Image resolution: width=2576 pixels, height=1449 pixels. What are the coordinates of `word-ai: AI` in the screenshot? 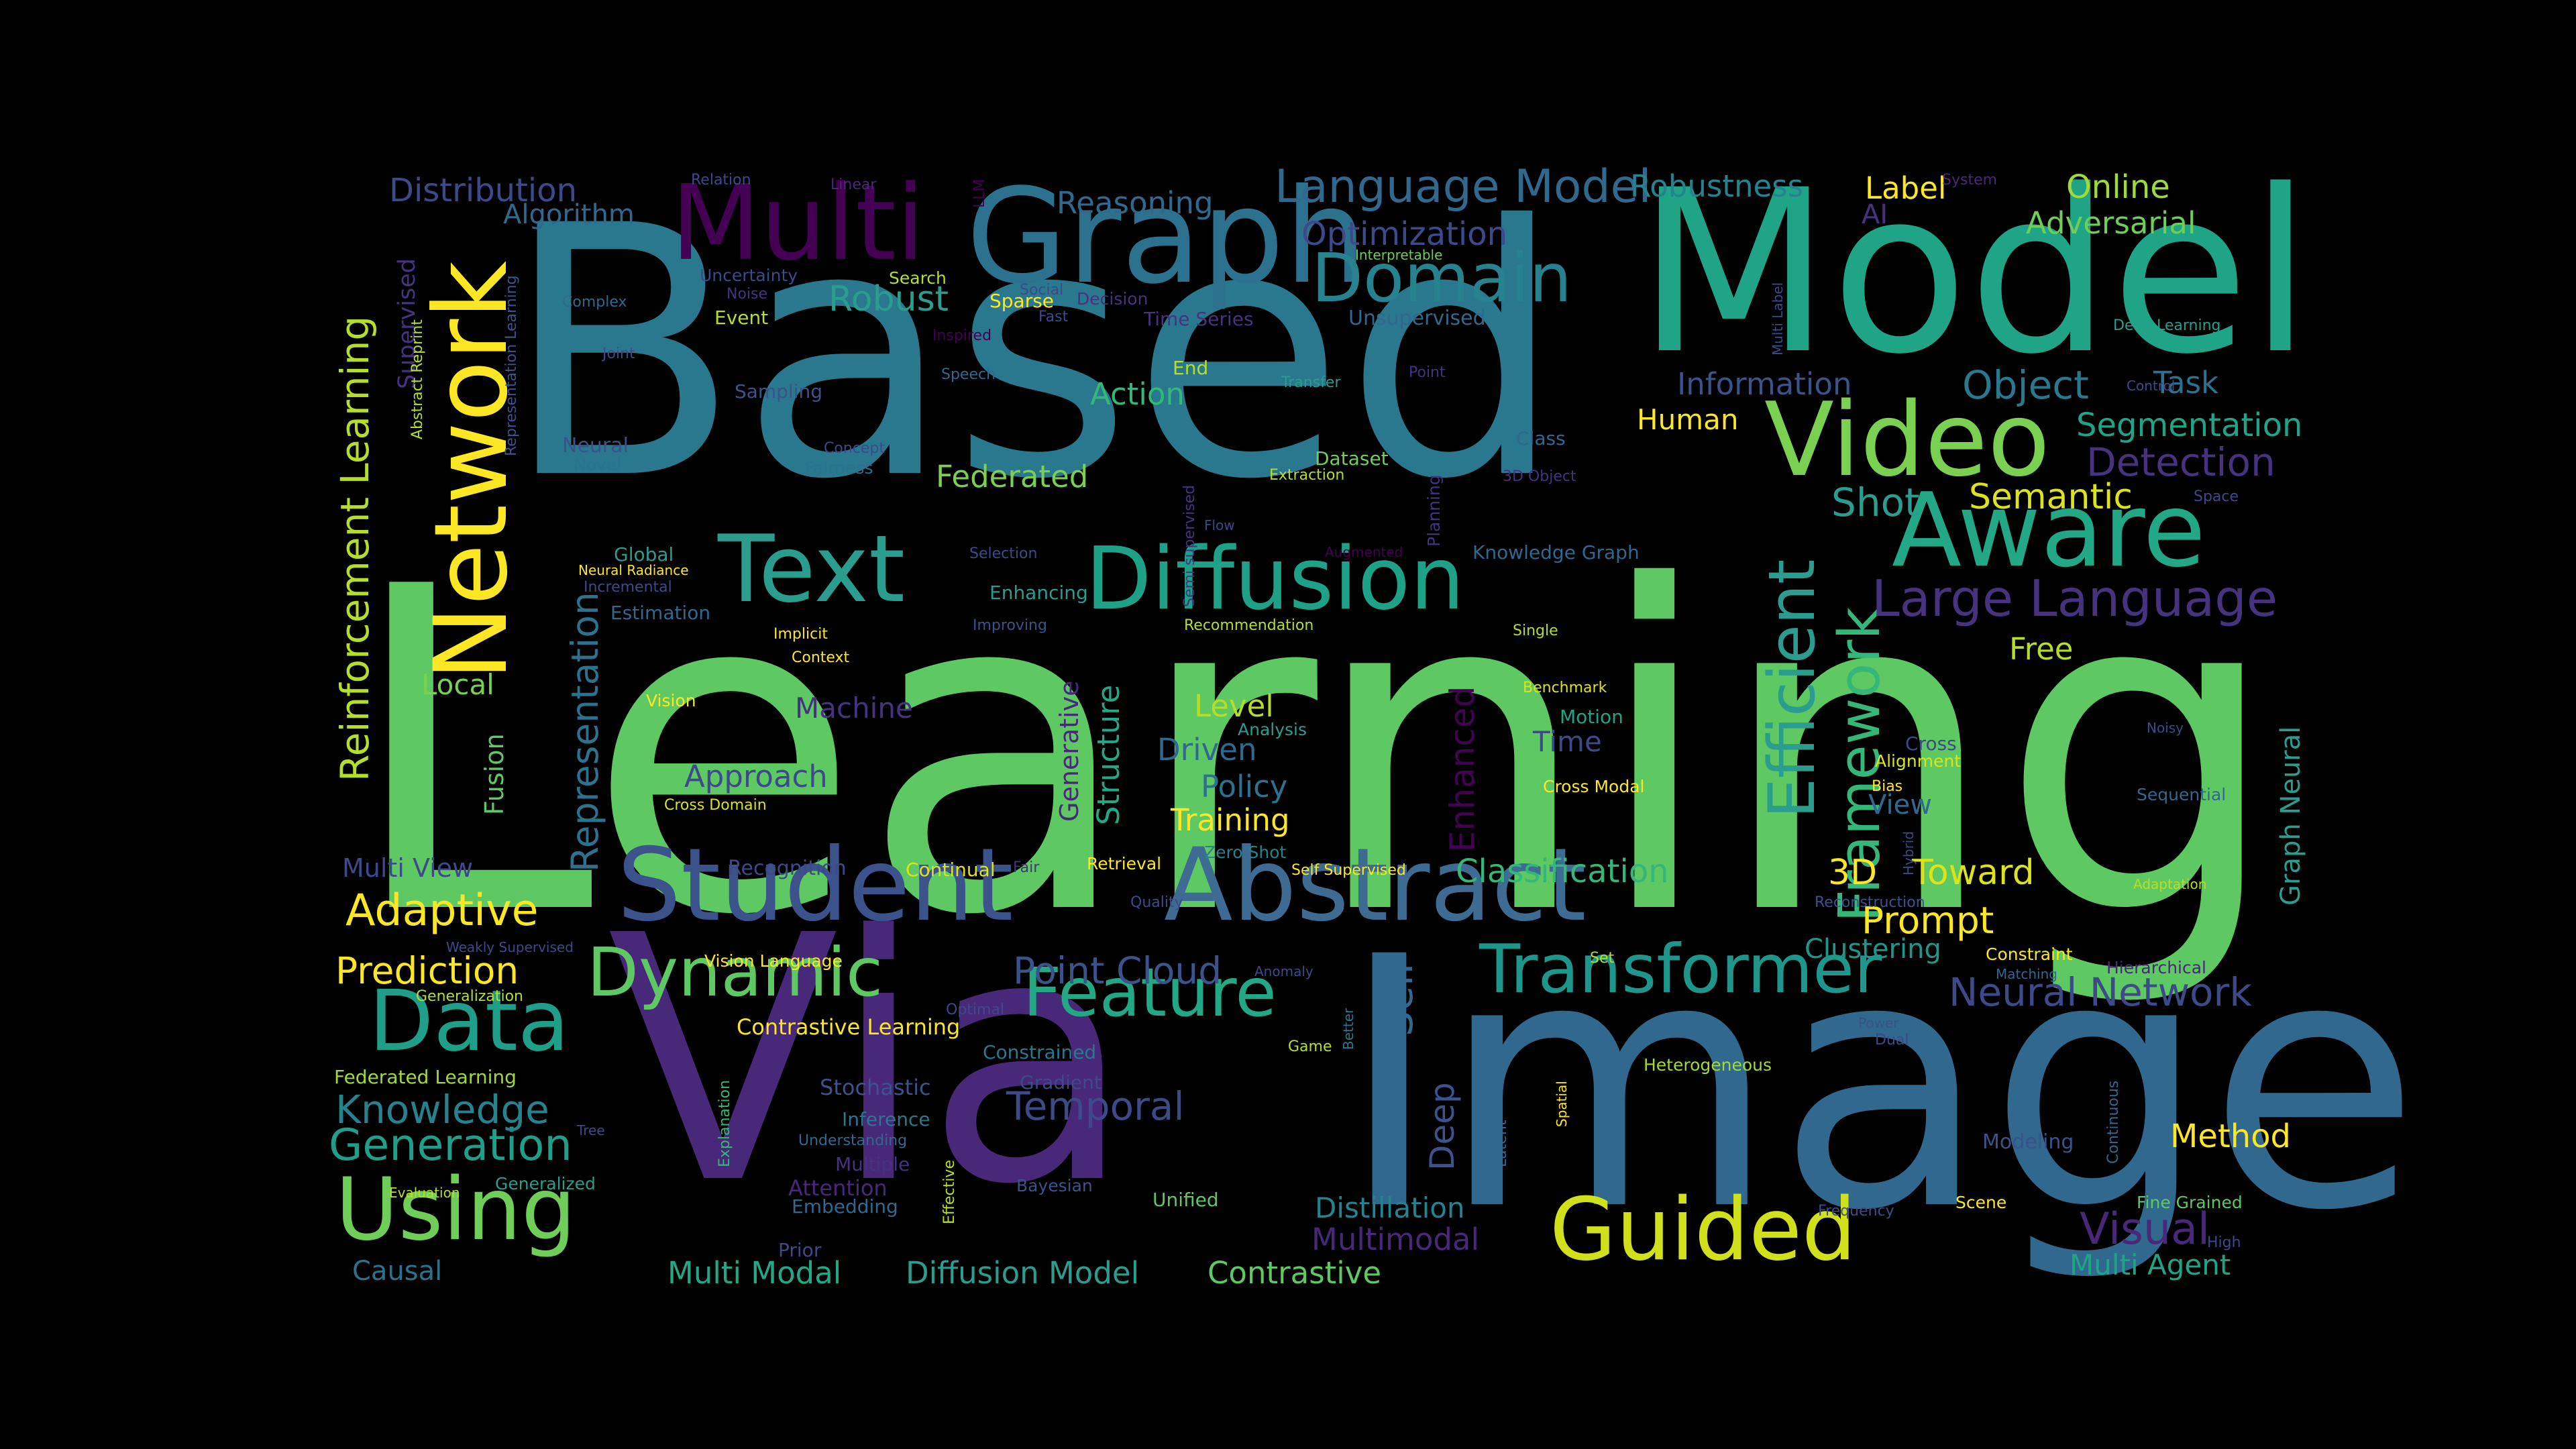 It's located at (1875, 214).